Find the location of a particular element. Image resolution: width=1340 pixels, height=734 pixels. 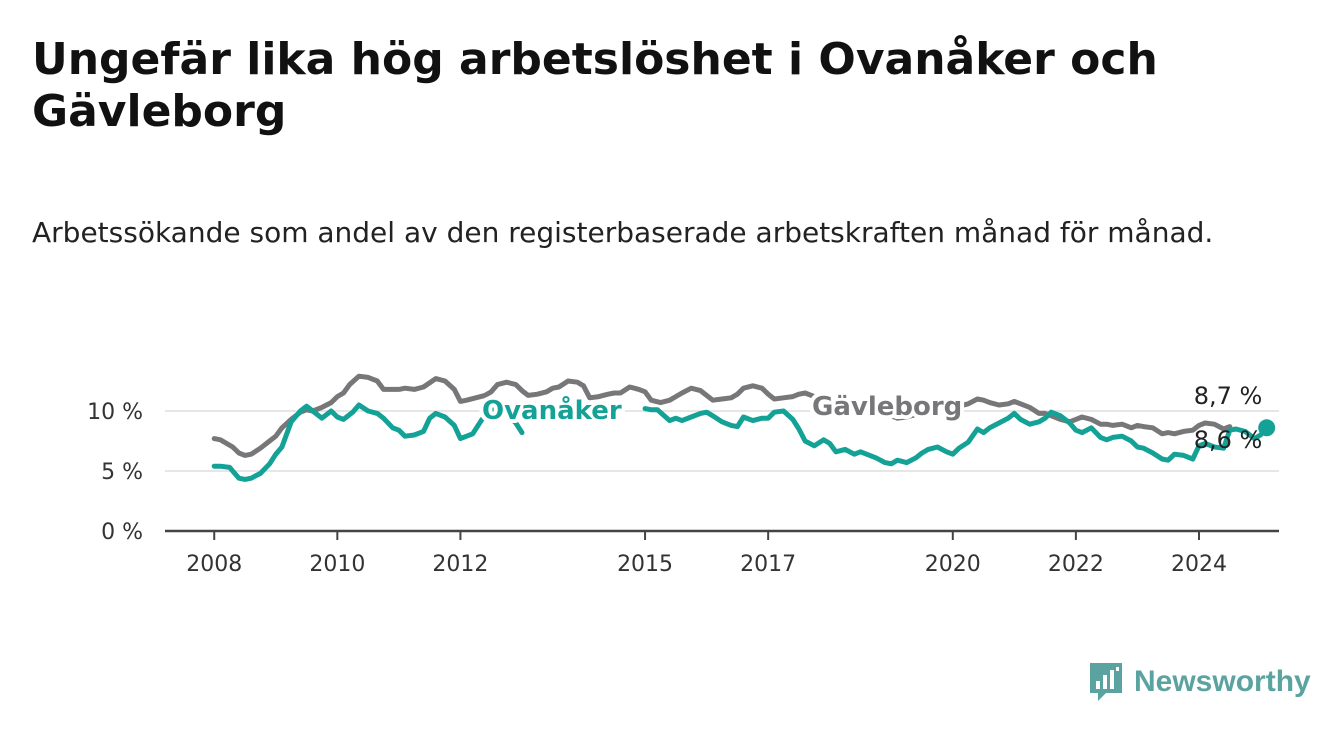

series-label-ovanaker: Ovanåker is located at coordinates (552, 410).